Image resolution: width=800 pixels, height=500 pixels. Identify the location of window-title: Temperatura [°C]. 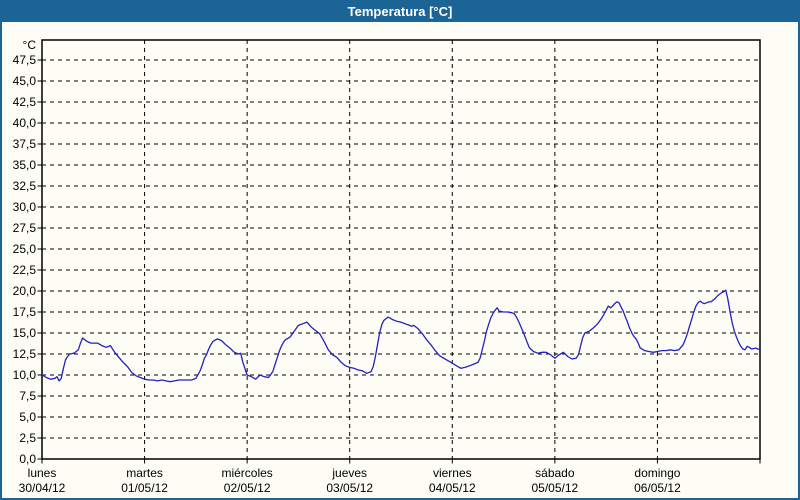
(400, 11).